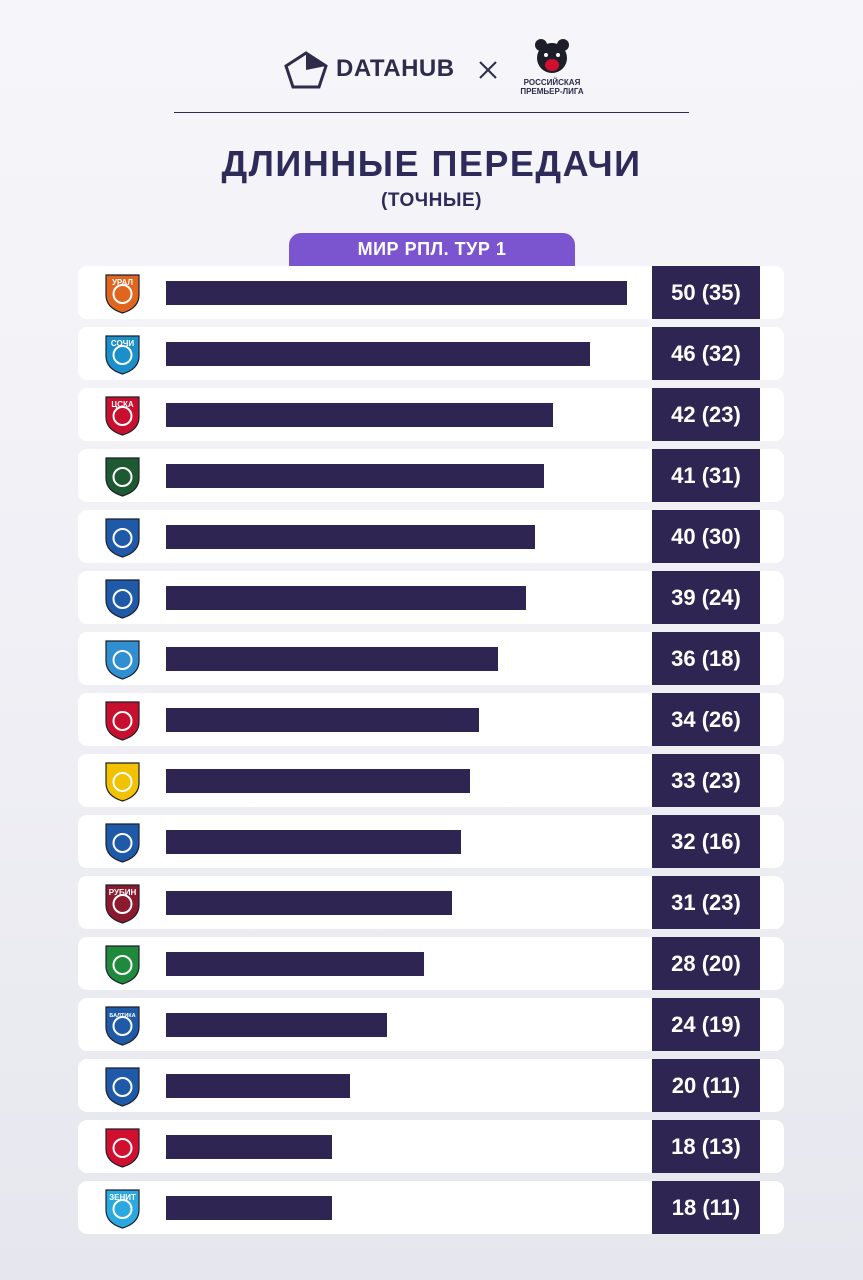  I want to click on lokomotiv-logo-icon, so click(122, 719).